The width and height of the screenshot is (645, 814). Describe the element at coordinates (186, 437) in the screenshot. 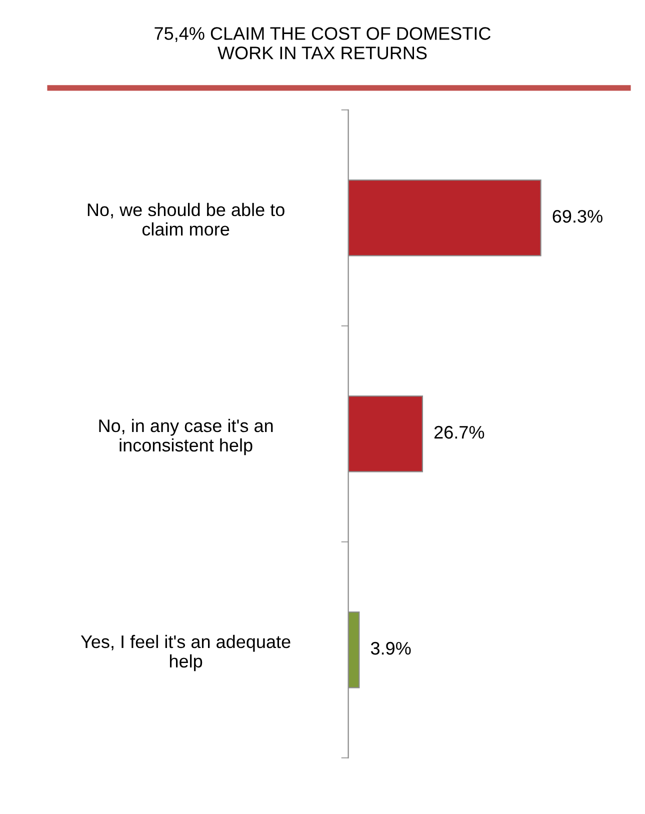

I see `y-tick-label: No, in any case it's an inconsistent help` at that location.